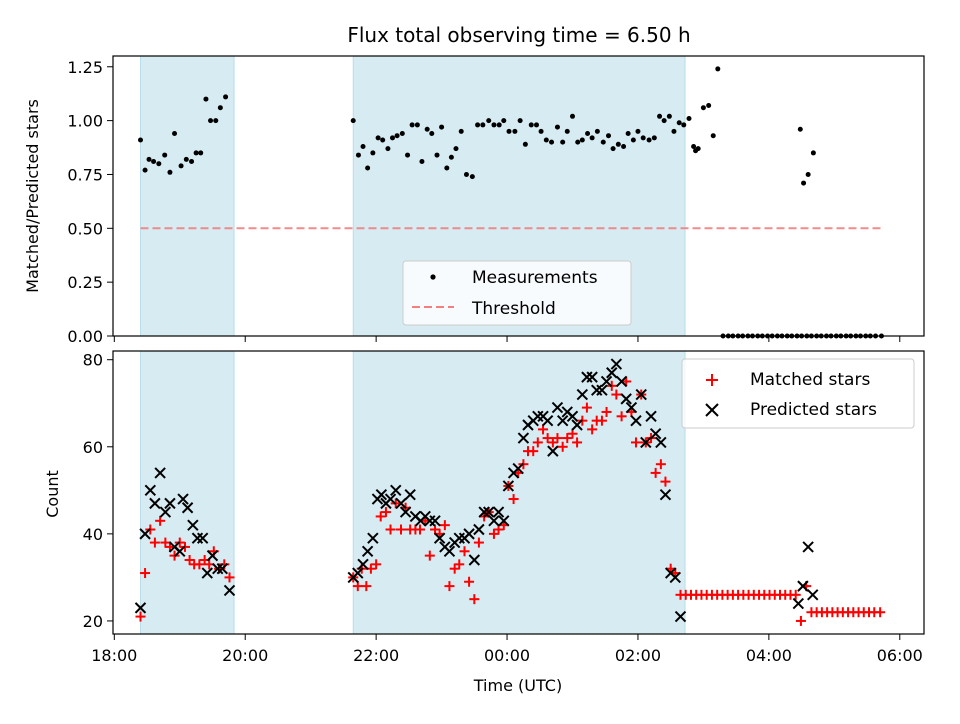  Describe the element at coordinates (638, 655) in the screenshot. I see `x-tick-label: 02:00` at that location.